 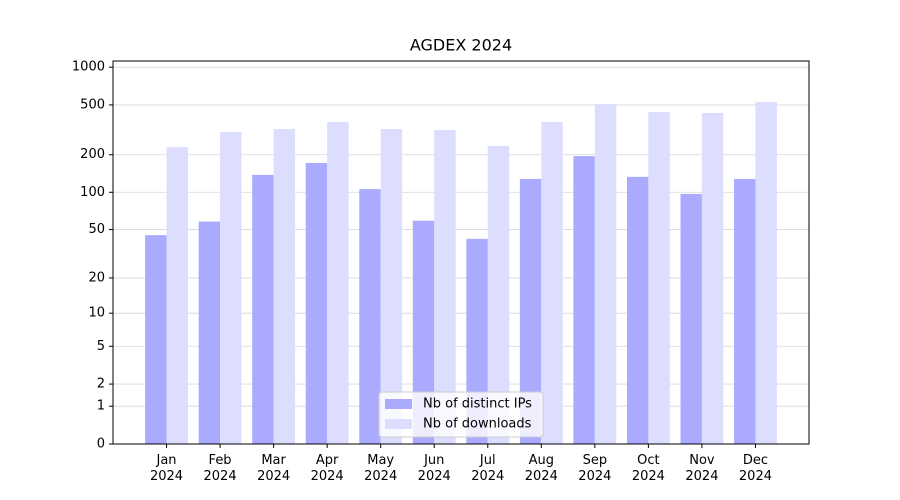 What do you see at coordinates (477, 404) in the screenshot?
I see `legend-label: Nb of distinct IPs` at bounding box center [477, 404].